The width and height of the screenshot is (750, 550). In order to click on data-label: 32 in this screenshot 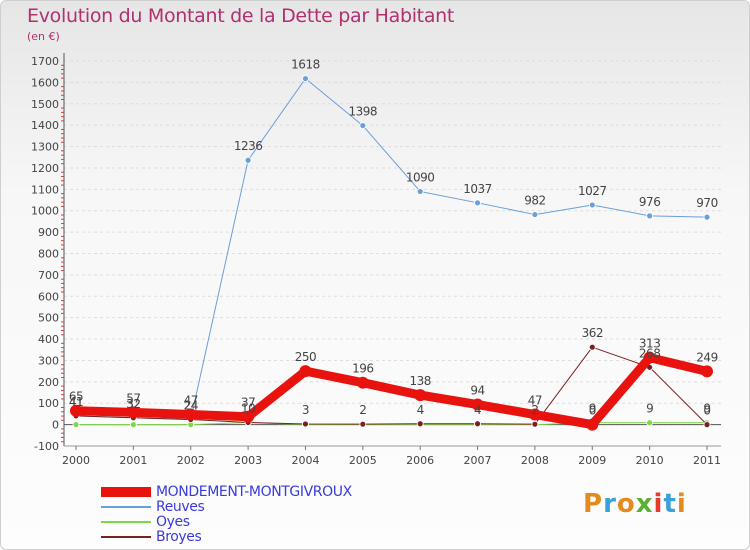, I will do `click(133, 404)`.